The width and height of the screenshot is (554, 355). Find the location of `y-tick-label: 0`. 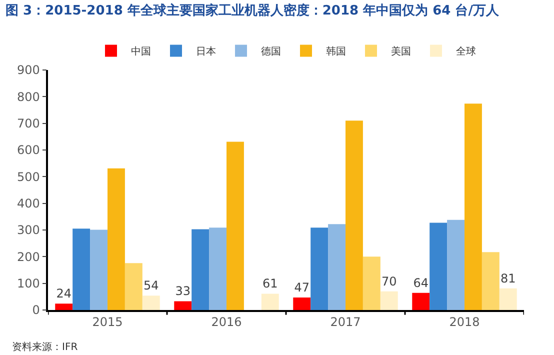

y-tick-label: 0 is located at coordinates (36, 310).